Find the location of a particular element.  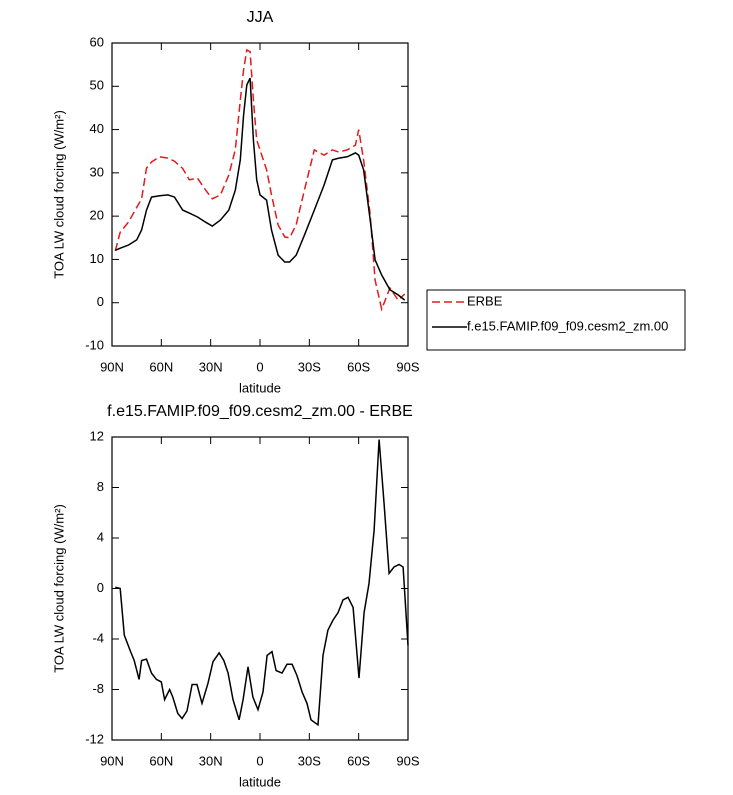

y-tick-label: -10 is located at coordinates (94, 344).